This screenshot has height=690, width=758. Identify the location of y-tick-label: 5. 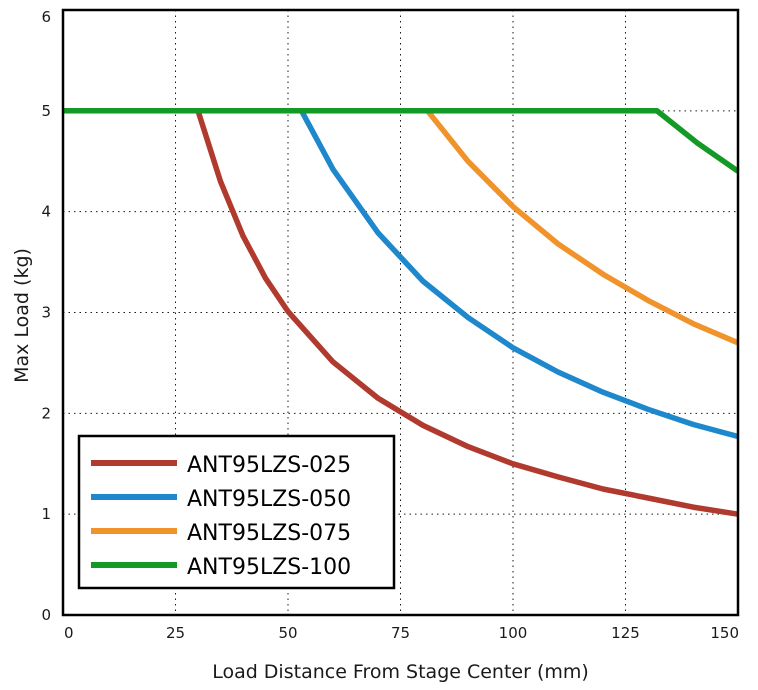
(46, 111).